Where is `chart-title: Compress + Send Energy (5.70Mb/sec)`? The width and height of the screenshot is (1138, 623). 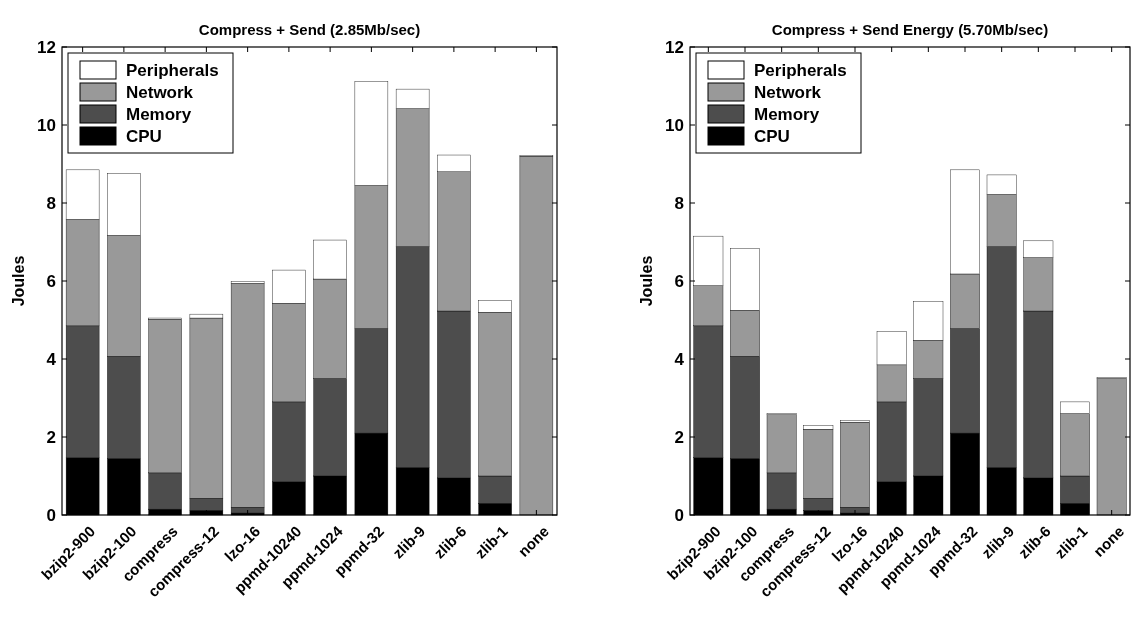
chart-title: Compress + Send Energy (5.70Mb/sec) is located at coordinates (910, 29).